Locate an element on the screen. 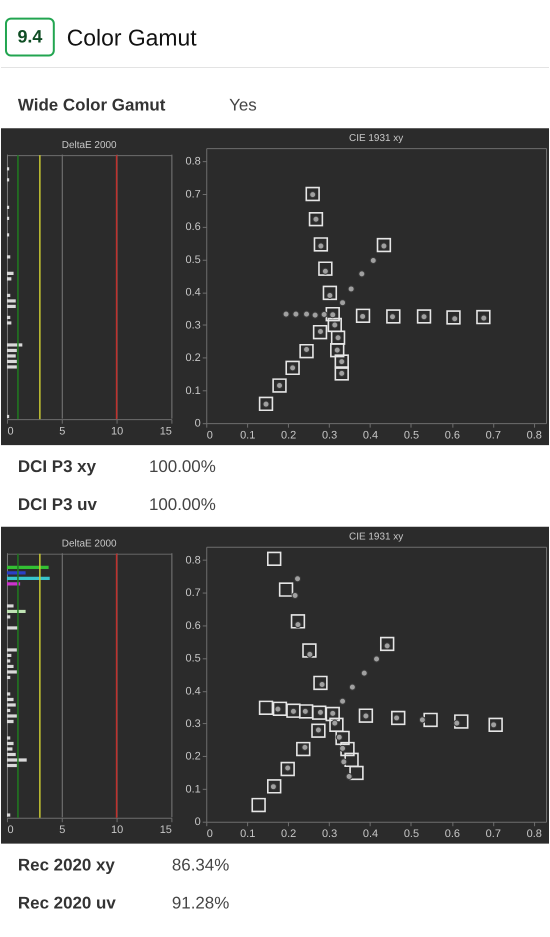 Image resolution: width=550 pixels, height=937 pixels. text: Rec 2020 uv is located at coordinates (67, 902).